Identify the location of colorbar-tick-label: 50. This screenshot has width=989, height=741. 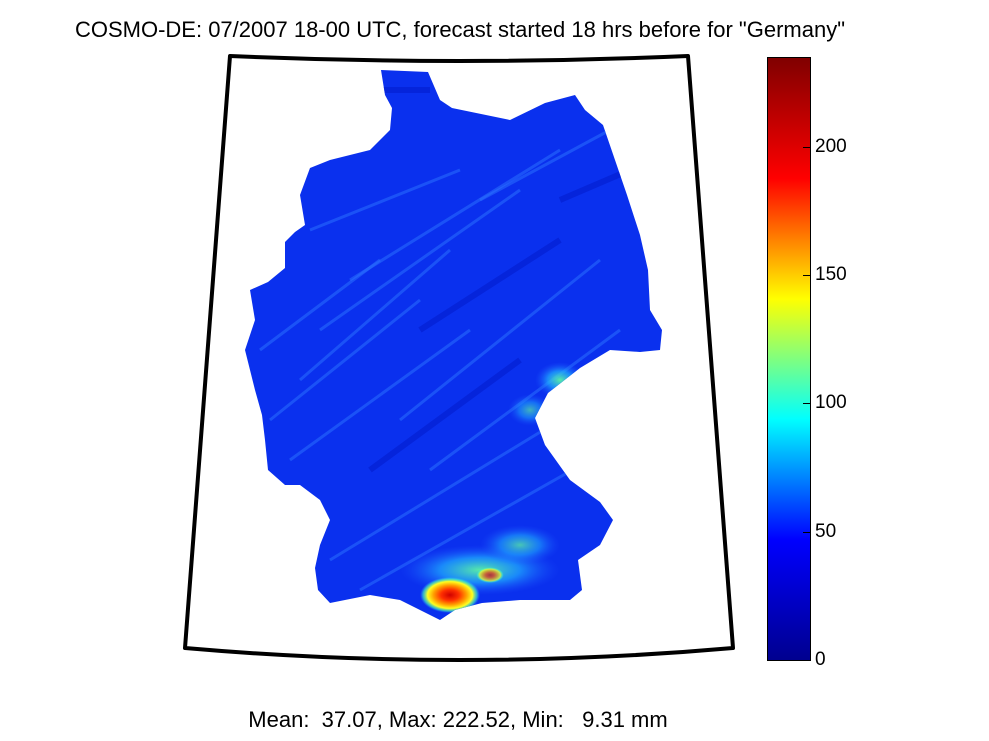
(826, 531).